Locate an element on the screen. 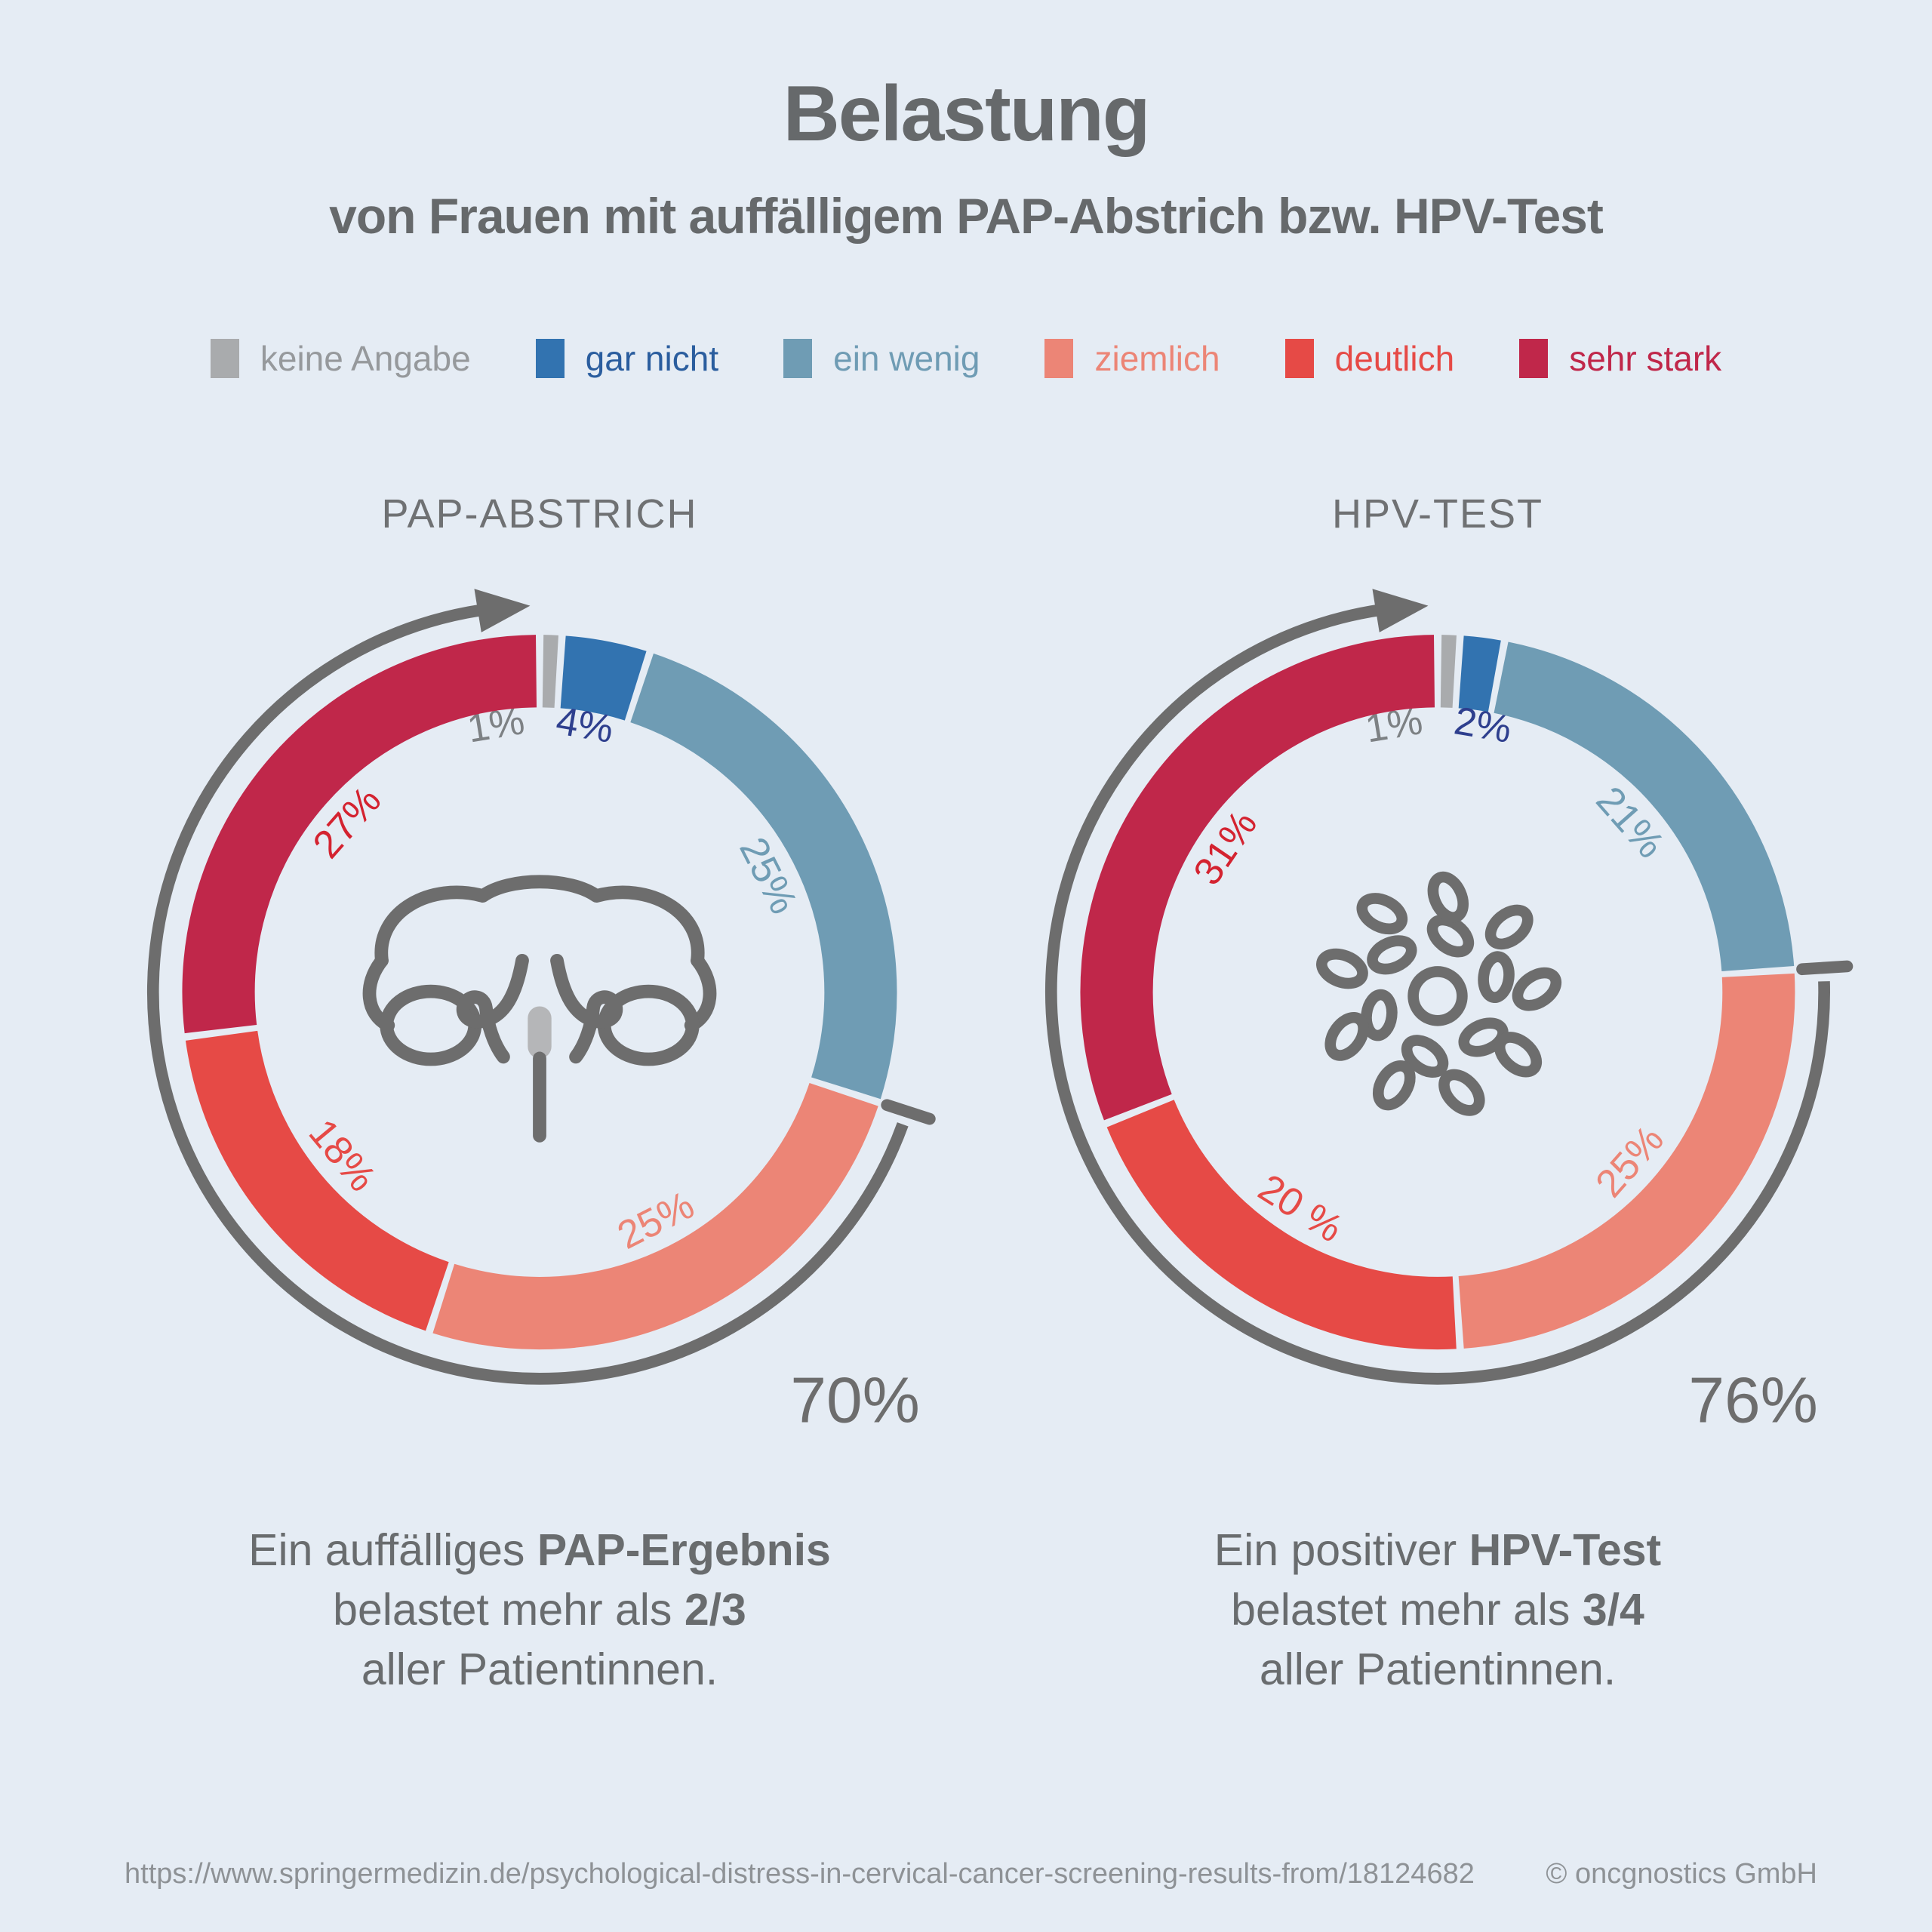 The width and height of the screenshot is (1932, 1932). chart-title-hpv: HPV-TEST is located at coordinates (1437, 514).